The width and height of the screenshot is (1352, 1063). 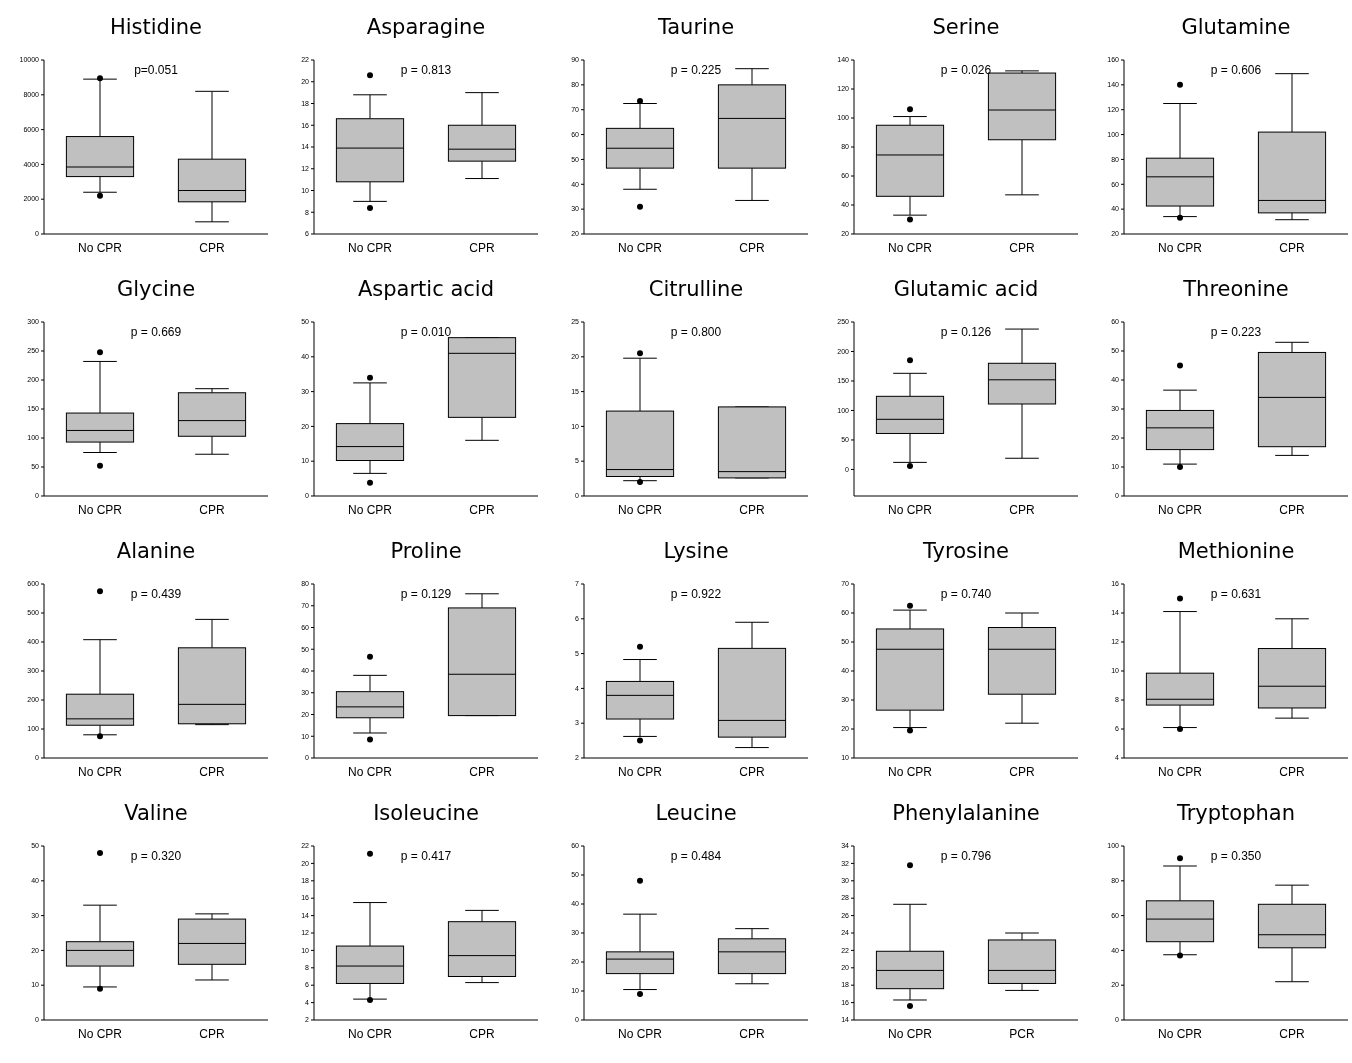 What do you see at coordinates (696, 594) in the screenshot?
I see `annotation: p = 0.922` at bounding box center [696, 594].